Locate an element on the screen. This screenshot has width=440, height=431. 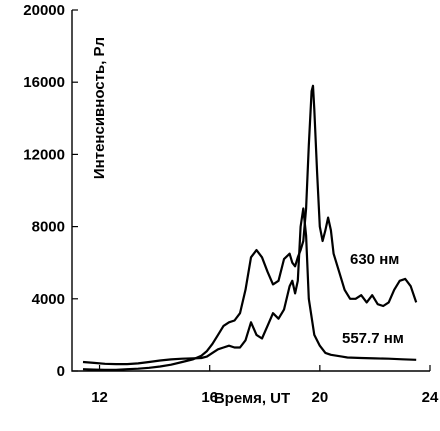
y-tick-label: 16000 is located at coordinates (44, 82).